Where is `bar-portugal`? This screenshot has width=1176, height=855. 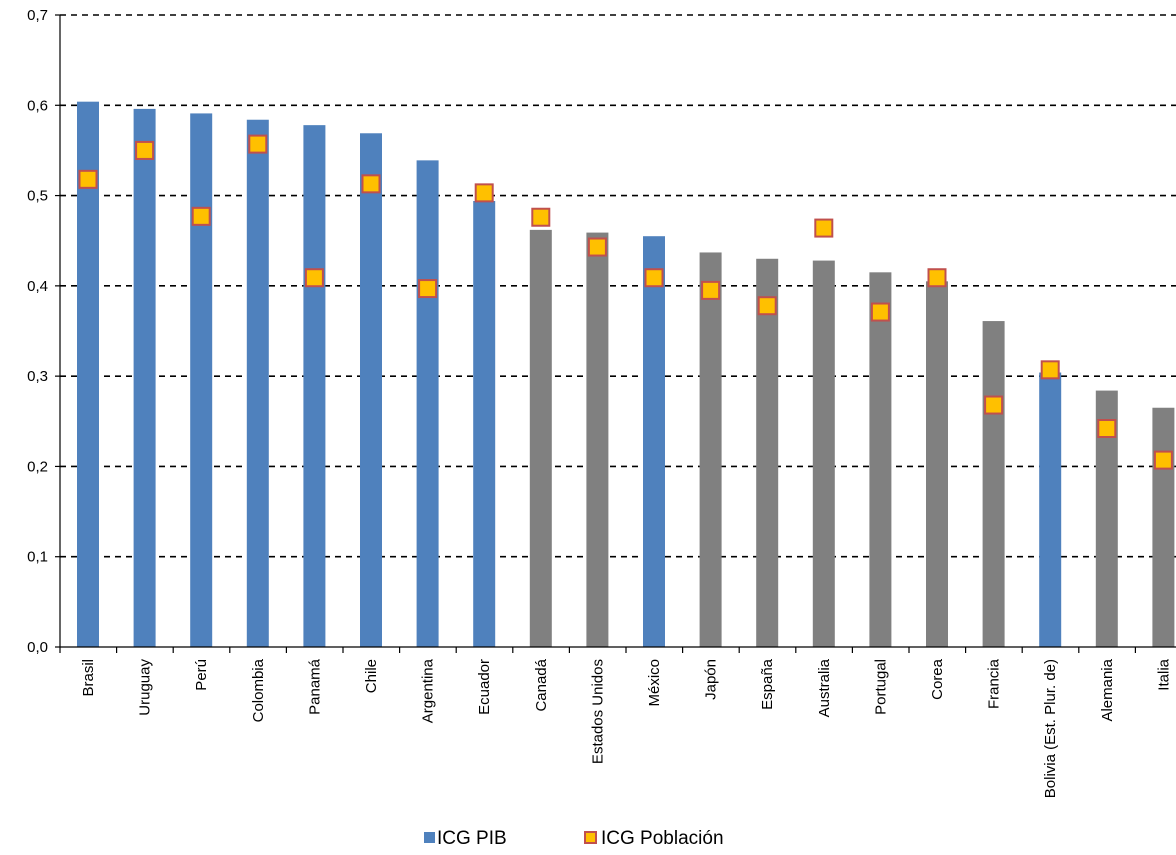 bar-portugal is located at coordinates (880, 459).